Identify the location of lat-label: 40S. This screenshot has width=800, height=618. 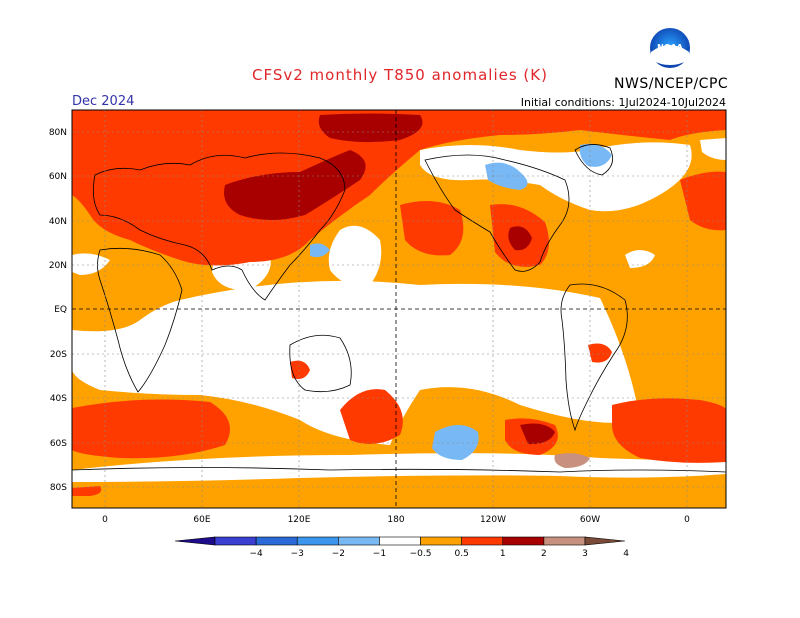
(58, 399).